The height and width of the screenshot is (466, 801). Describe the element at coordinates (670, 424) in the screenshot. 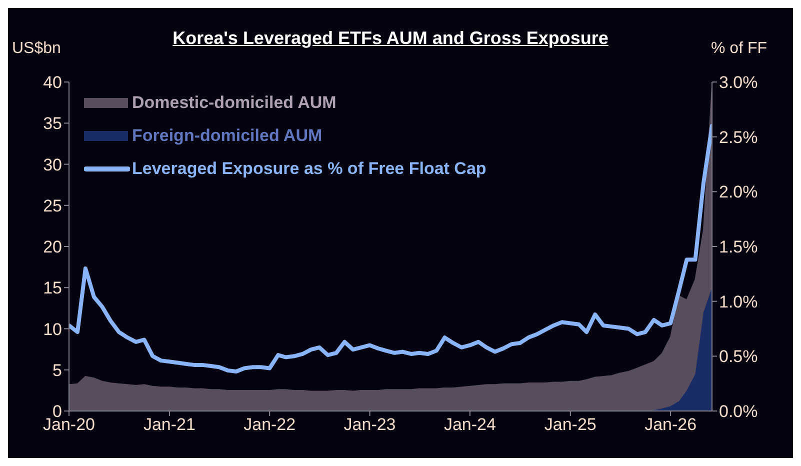

I see `x-tick-label: Jan-26` at that location.